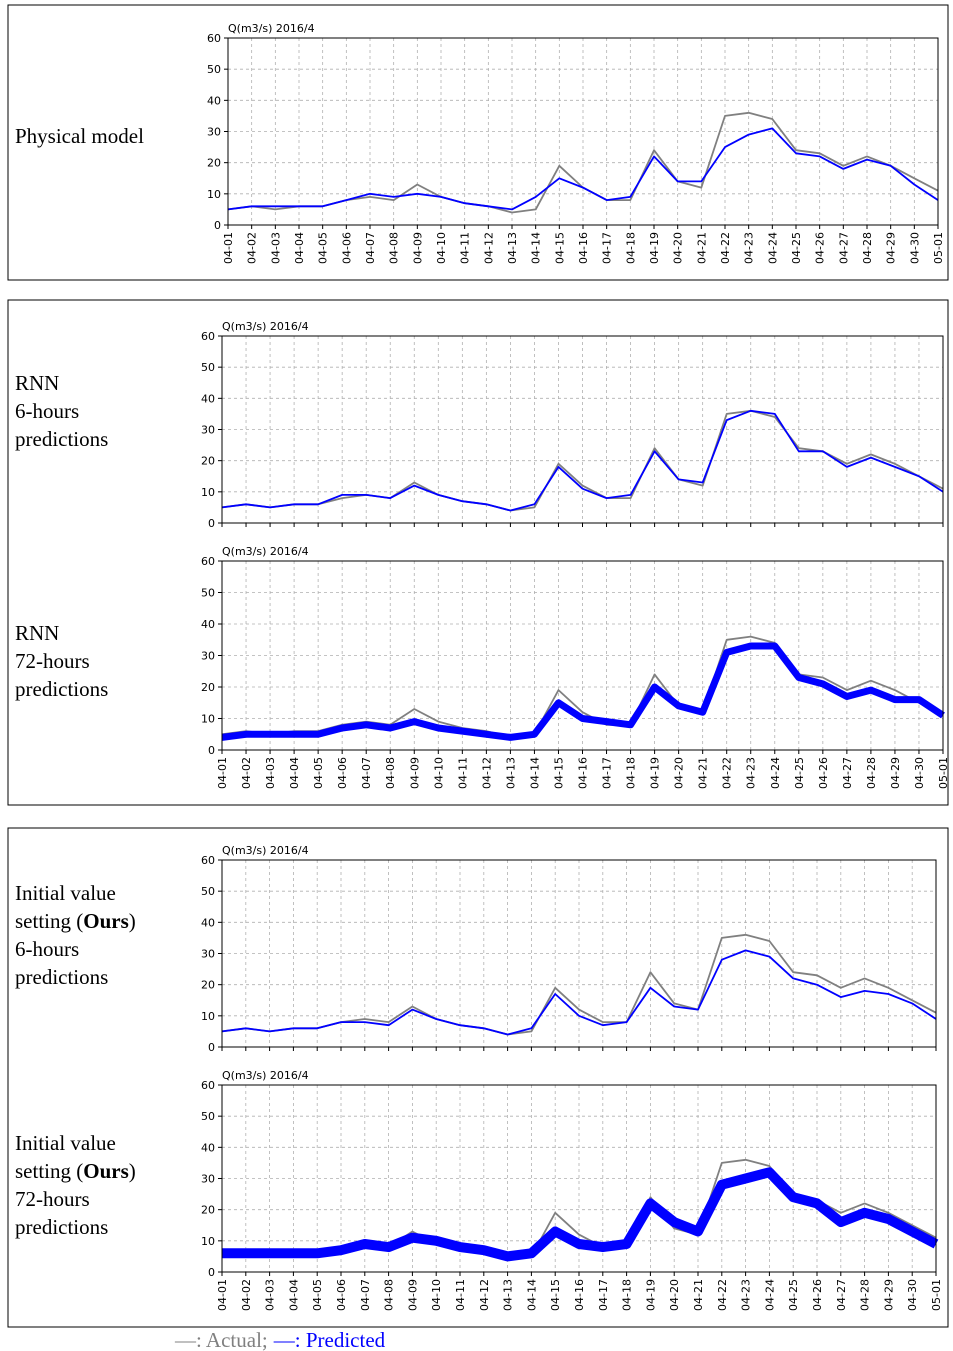  I want to click on x-tick-label: 04-19, so click(655, 773).